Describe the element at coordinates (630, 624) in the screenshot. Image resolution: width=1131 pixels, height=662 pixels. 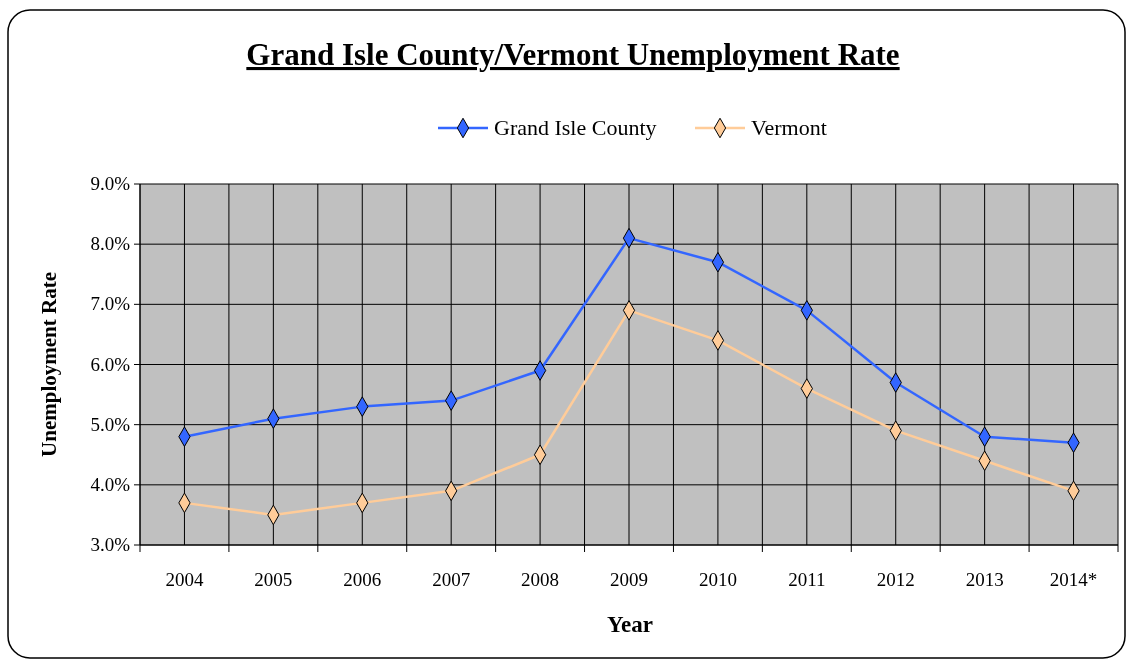
I see `x-axis-title: Year` at that location.